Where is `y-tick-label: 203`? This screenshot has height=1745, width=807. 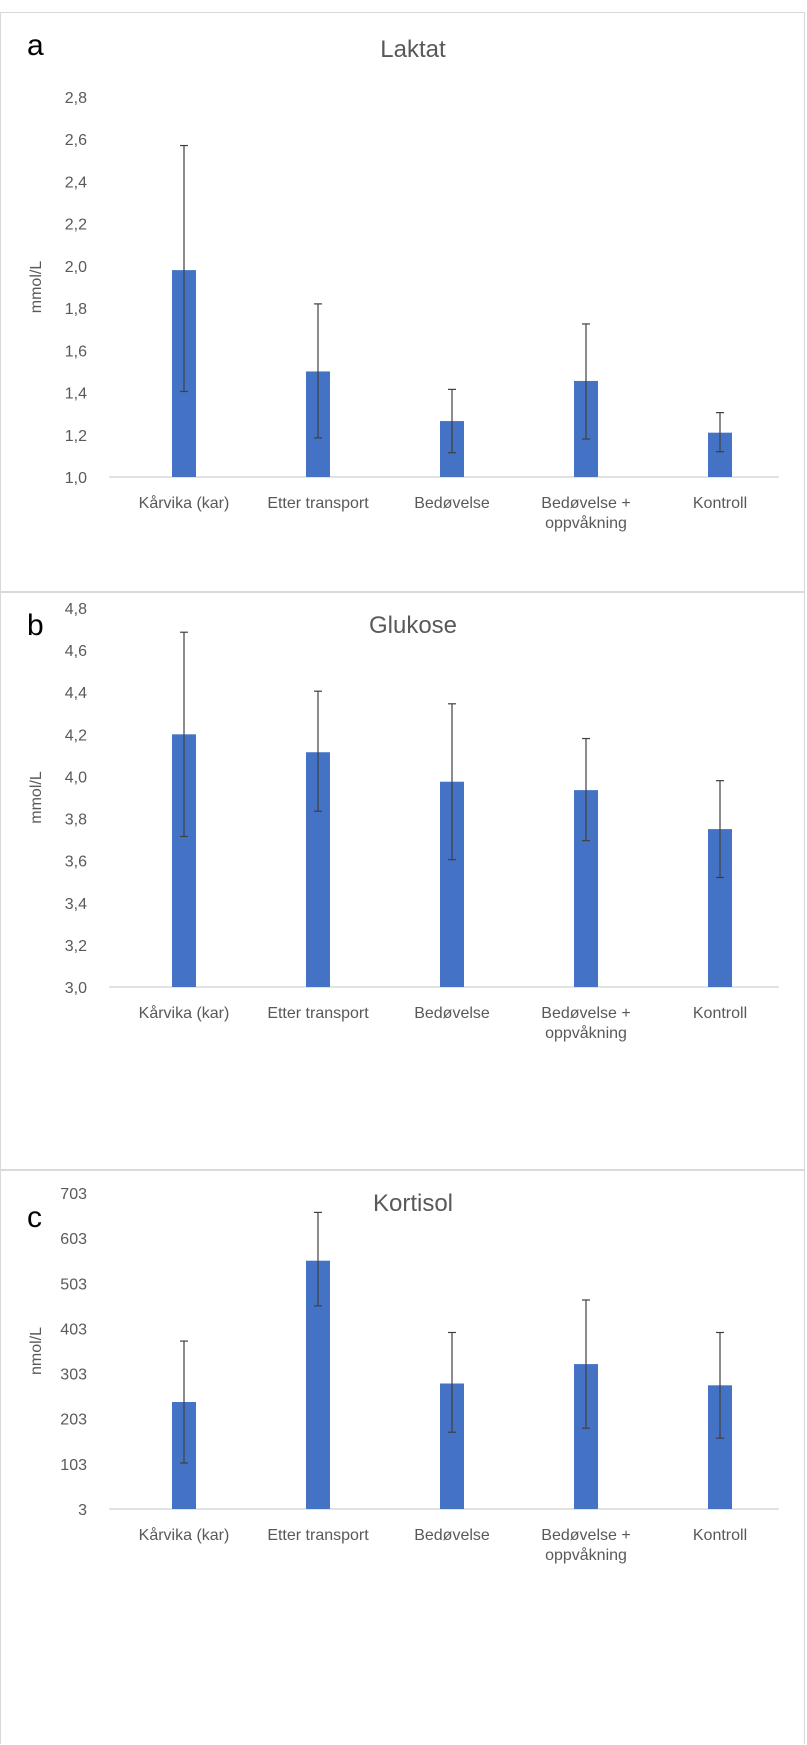 y-tick-label: 203 is located at coordinates (73, 1420).